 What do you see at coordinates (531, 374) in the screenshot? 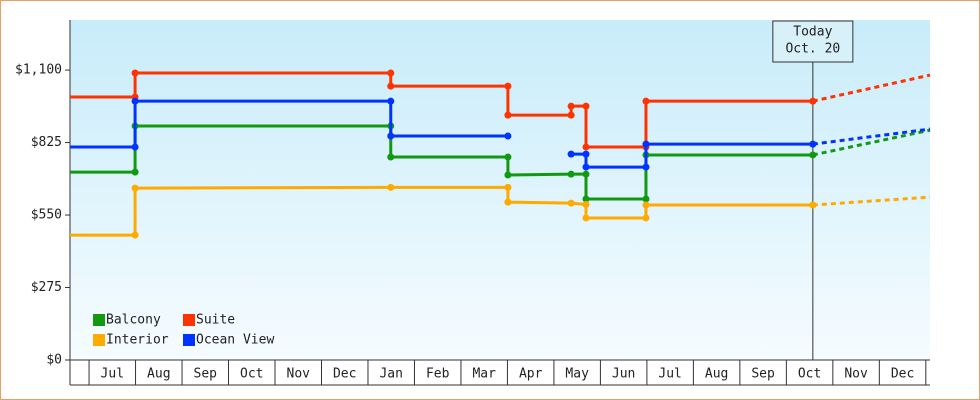
I see `x-tick-label: Apr` at bounding box center [531, 374].